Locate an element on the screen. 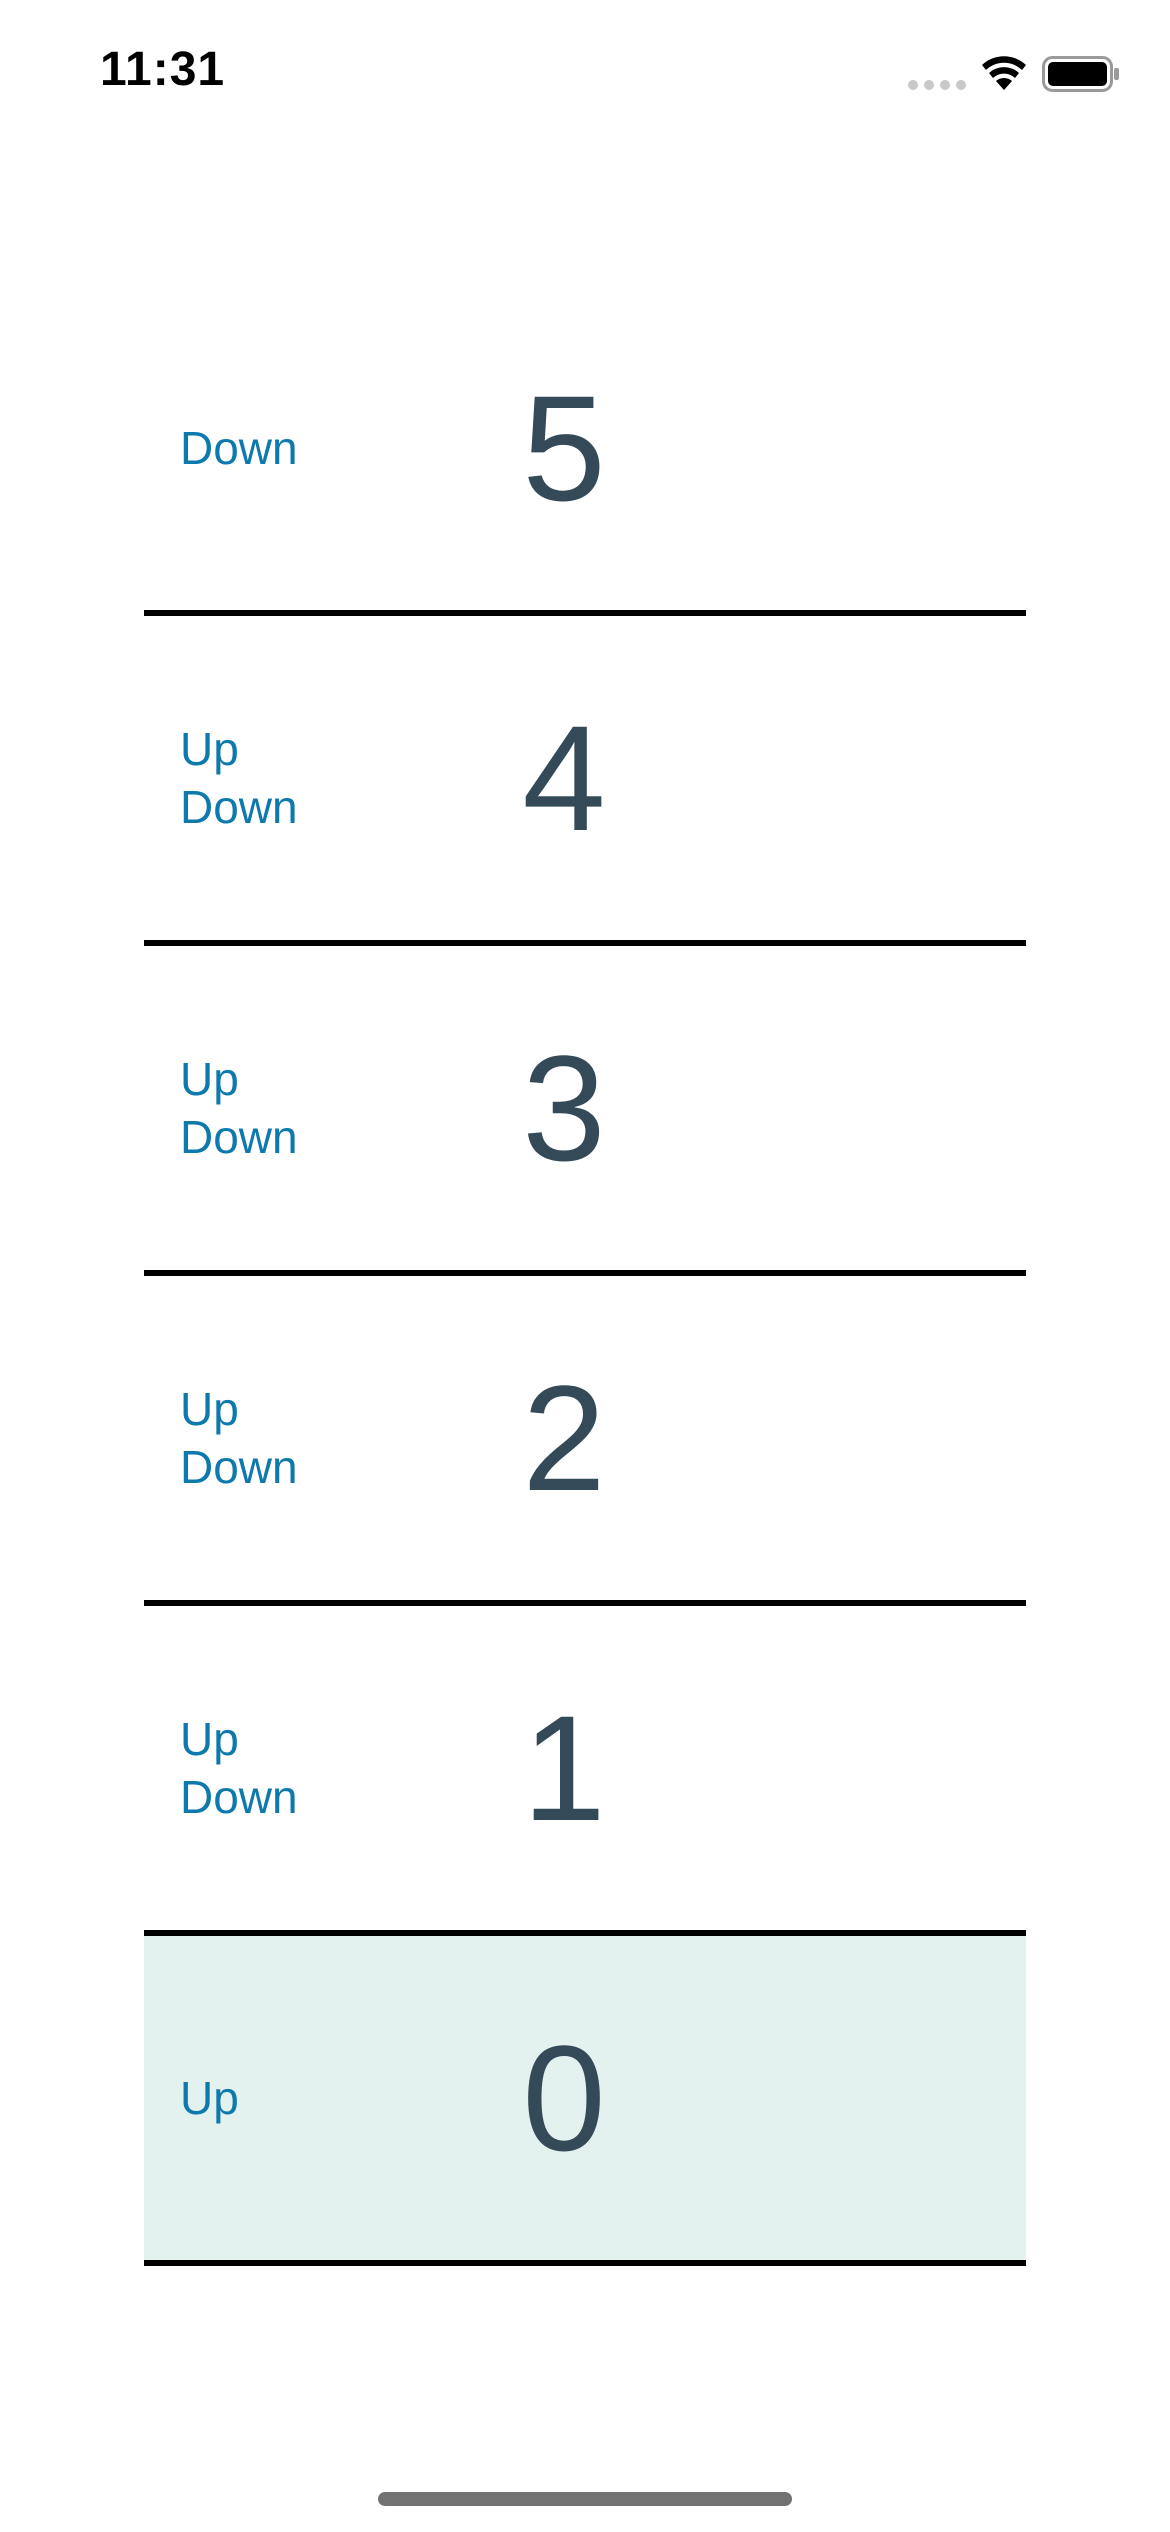 This screenshot has height=2532, width=1170. floor-2-buttons: Up Down is located at coordinates (239, 1438).